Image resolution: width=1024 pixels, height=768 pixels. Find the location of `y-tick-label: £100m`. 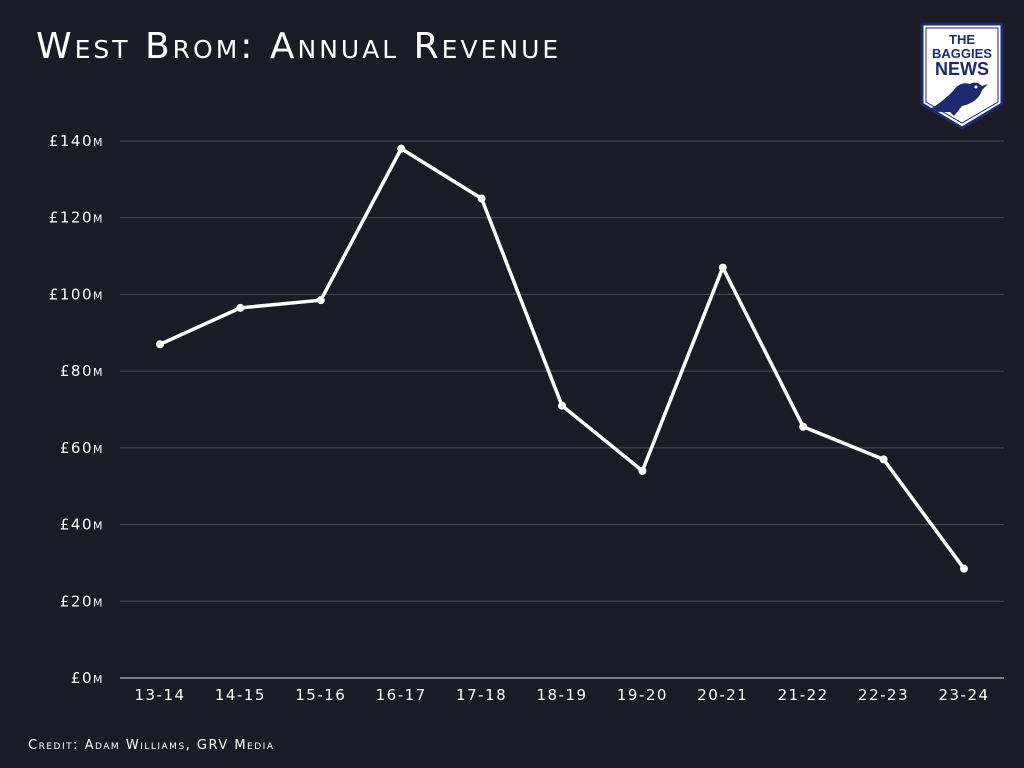

y-tick-label: £100m is located at coordinates (76, 294).